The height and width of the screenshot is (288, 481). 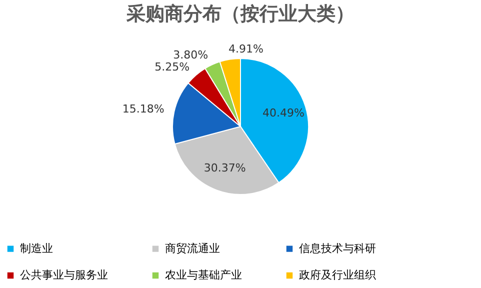 What do you see at coordinates (172, 67) in the screenshot?
I see `data-label: 5.25%` at bounding box center [172, 67].